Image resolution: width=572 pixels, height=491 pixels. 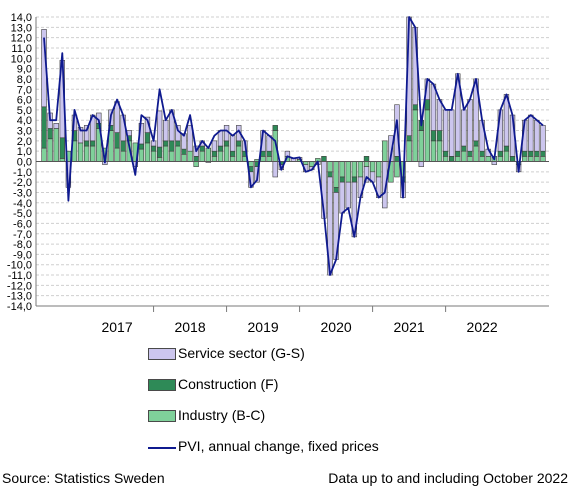 What do you see at coordinates (19, 286) in the screenshot?
I see `y-tick-label: -12,0` at bounding box center [19, 286].